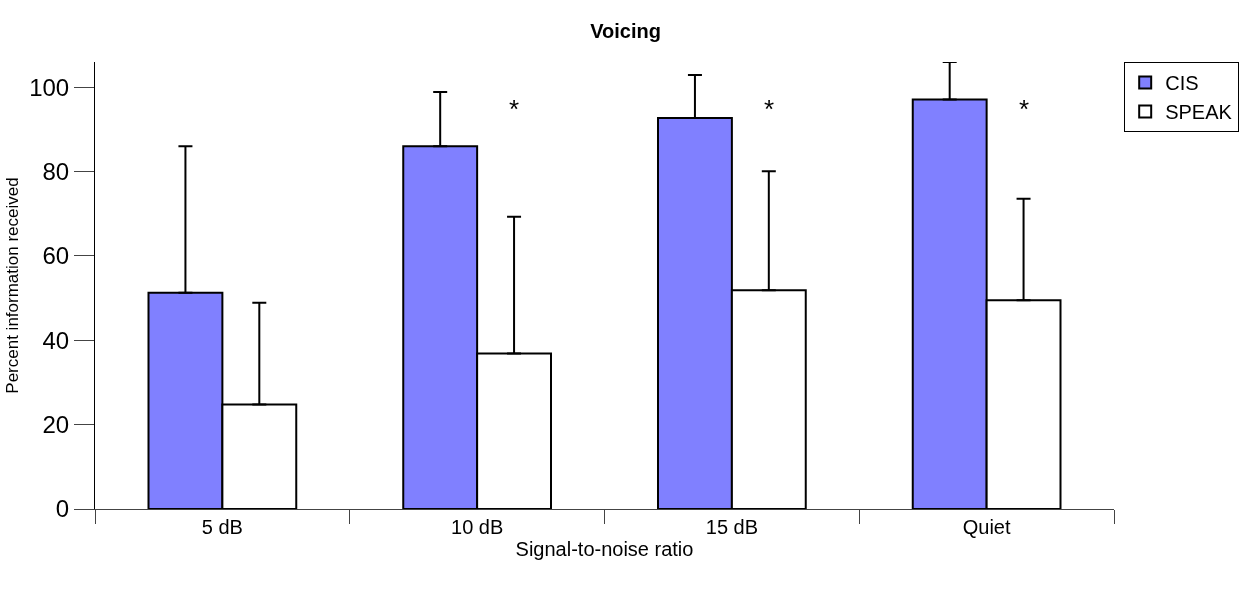 The image size is (1251, 599). Describe the element at coordinates (1199, 112) in the screenshot. I see `legend-label: SPEAK` at that location.